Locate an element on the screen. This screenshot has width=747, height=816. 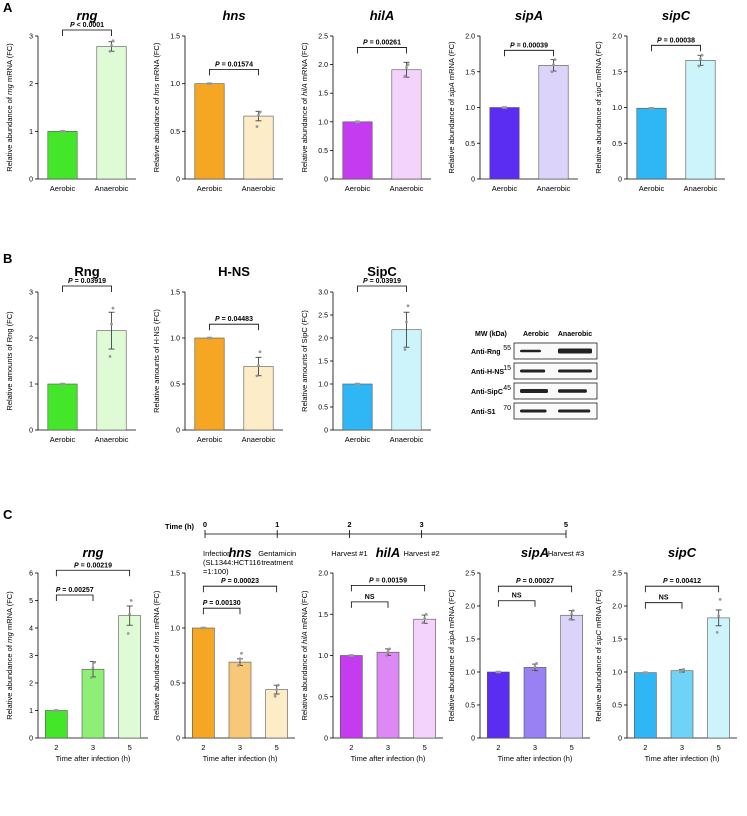
y-tick-label: 3.0 is located at coordinates (323, 293).